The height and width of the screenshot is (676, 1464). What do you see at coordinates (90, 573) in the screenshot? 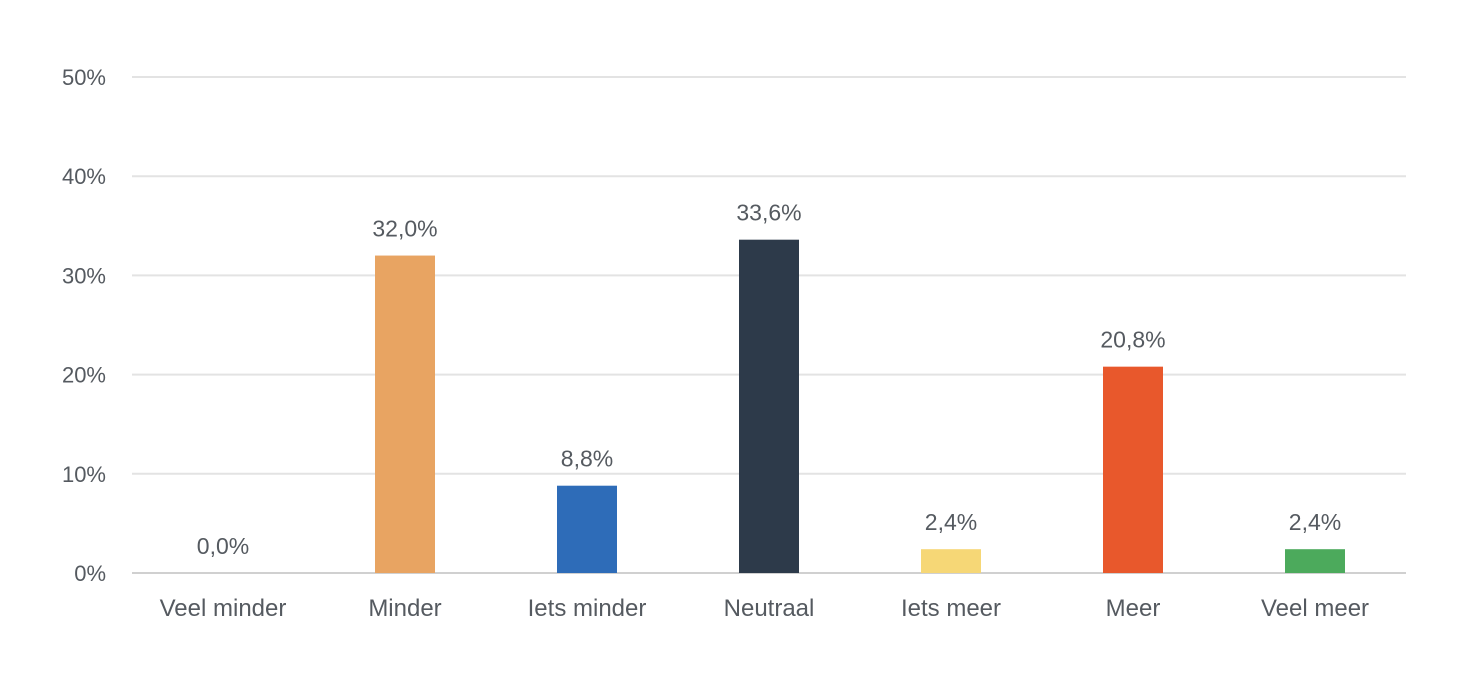
I see `y-tick-label: 0%` at bounding box center [90, 573].